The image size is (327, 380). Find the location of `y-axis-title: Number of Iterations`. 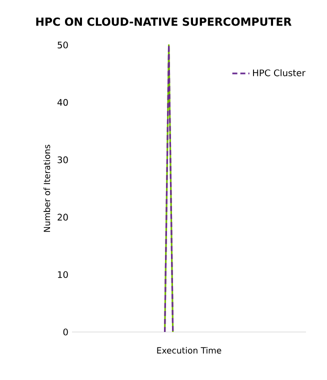

y-axis-title: Number of Iterations is located at coordinates (47, 188).